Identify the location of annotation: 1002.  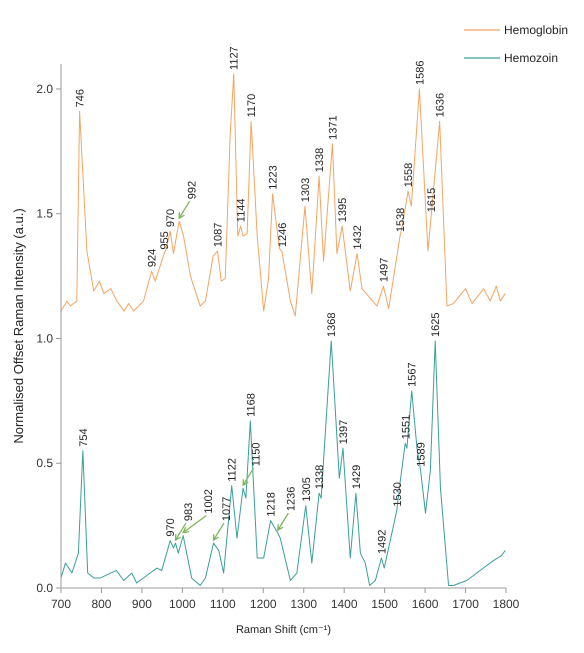
(209, 501).